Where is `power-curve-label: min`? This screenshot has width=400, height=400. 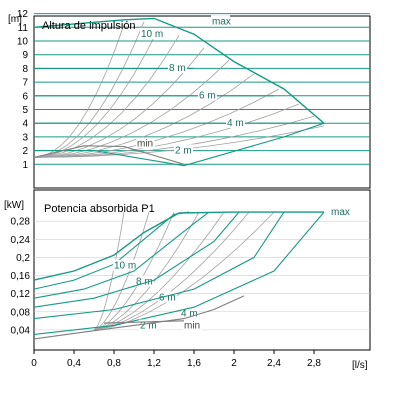
power-curve-label: min is located at coordinates (192, 326).